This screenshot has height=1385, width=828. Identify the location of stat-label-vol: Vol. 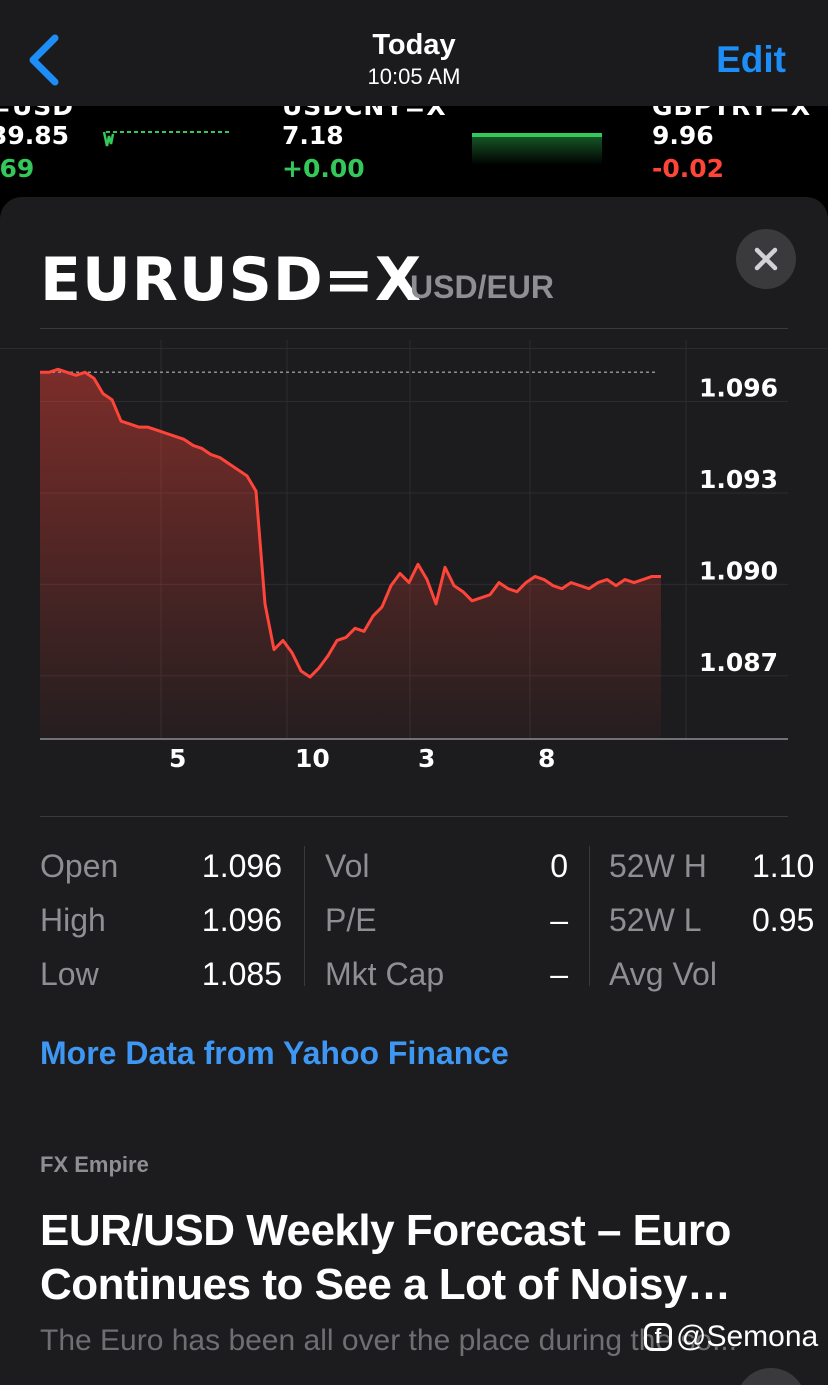
(347, 866).